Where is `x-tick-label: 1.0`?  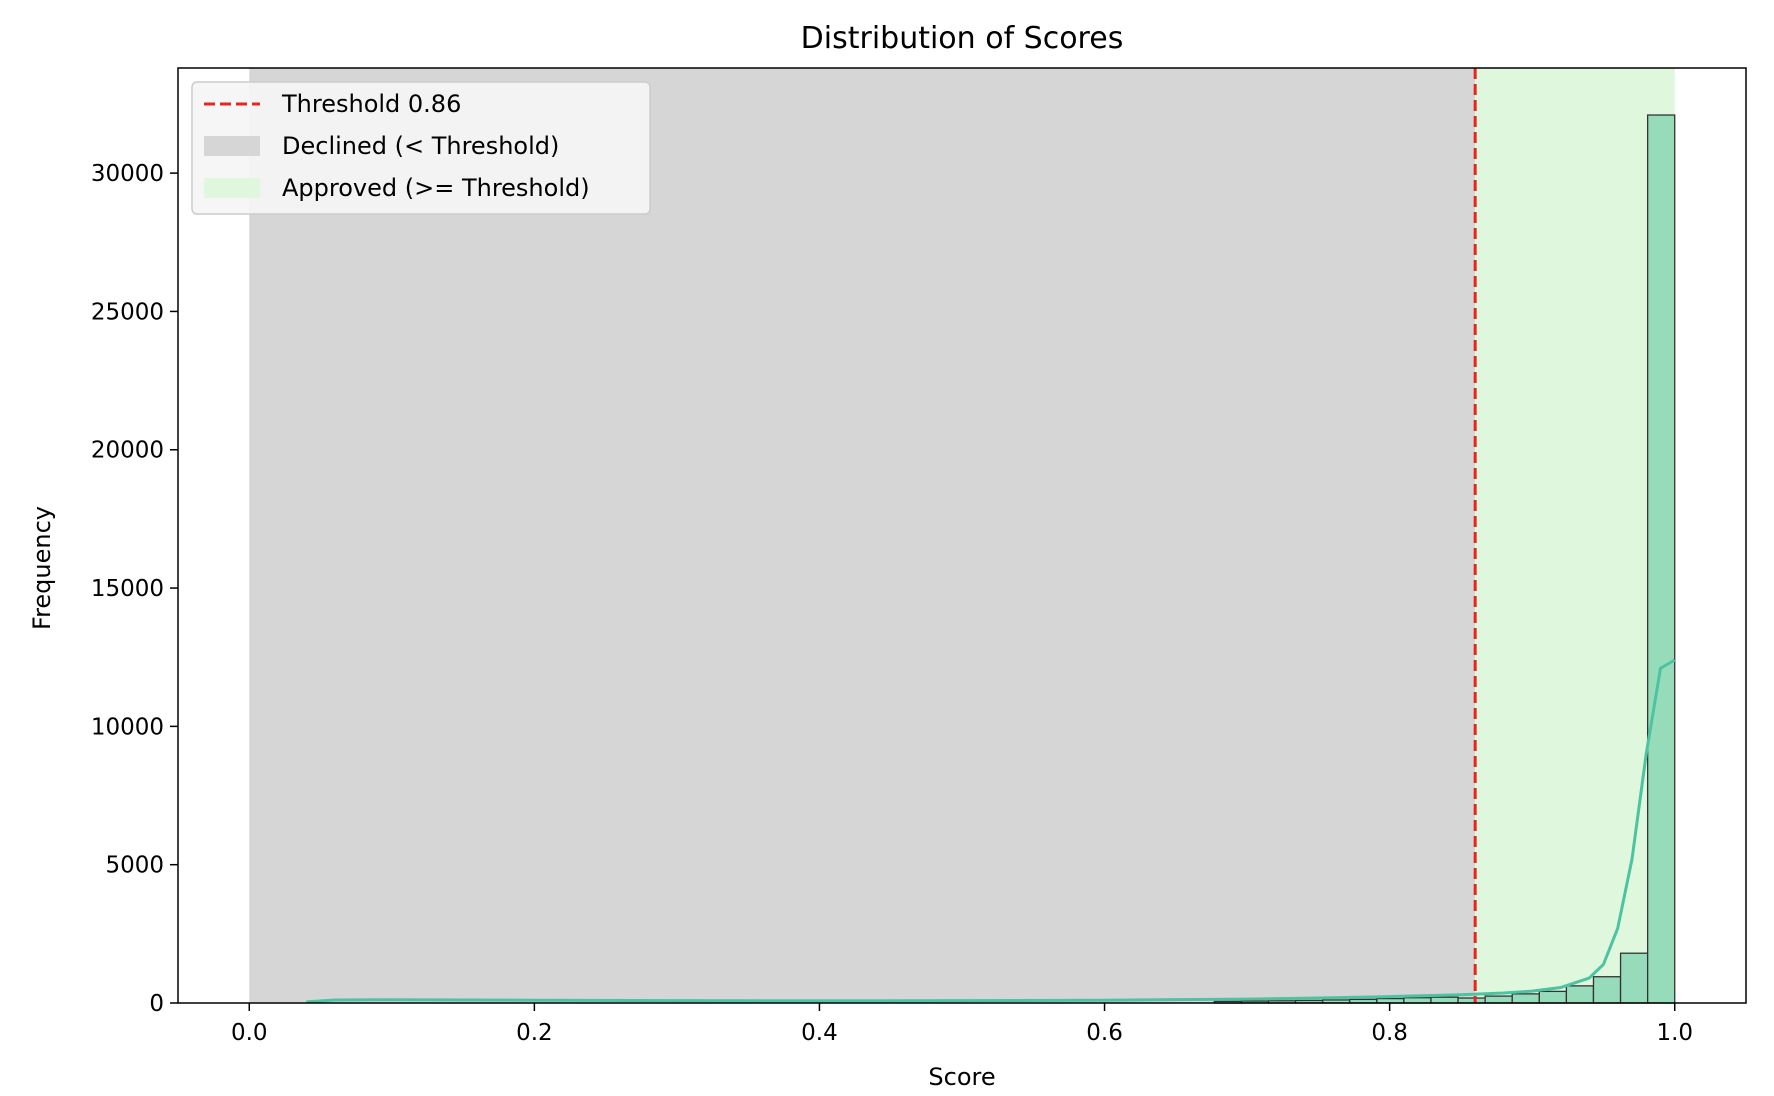 x-tick-label: 1.0 is located at coordinates (1674, 1033).